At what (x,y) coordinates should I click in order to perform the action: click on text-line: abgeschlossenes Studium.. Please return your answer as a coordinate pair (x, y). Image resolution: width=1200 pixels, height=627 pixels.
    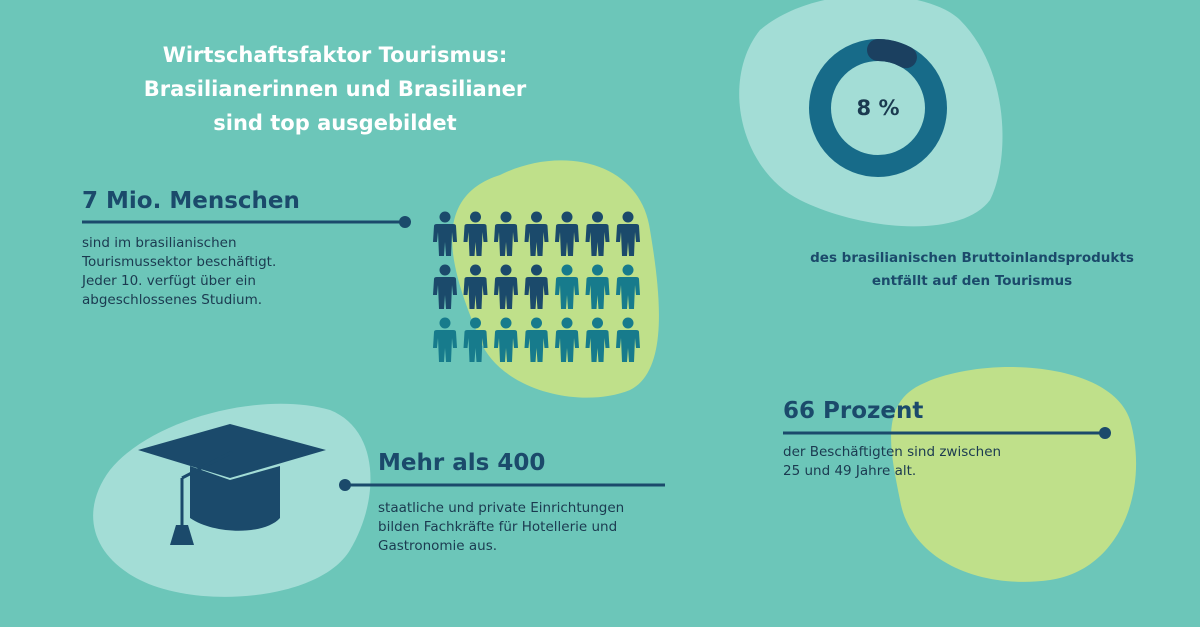
    Looking at the image, I should click on (172, 300).